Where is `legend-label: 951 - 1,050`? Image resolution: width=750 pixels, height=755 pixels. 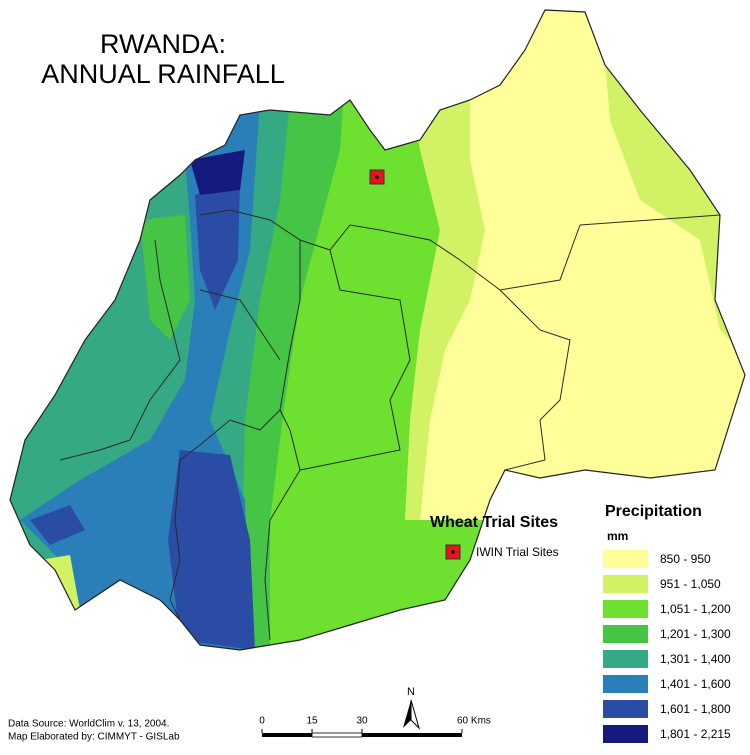 legend-label: 951 - 1,050 is located at coordinates (690, 584).